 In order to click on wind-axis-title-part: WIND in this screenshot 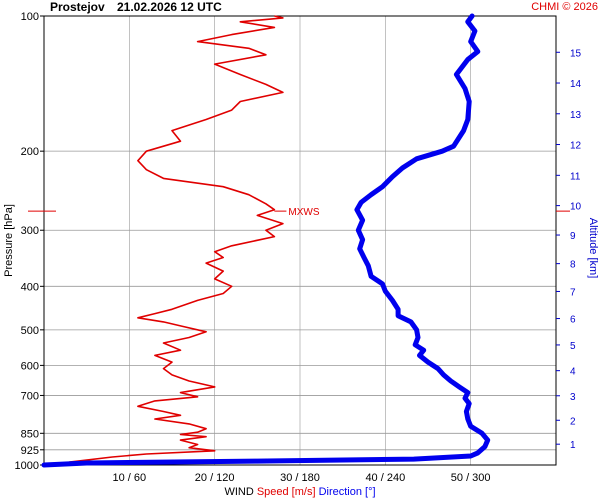, I will do `click(238, 492)`.